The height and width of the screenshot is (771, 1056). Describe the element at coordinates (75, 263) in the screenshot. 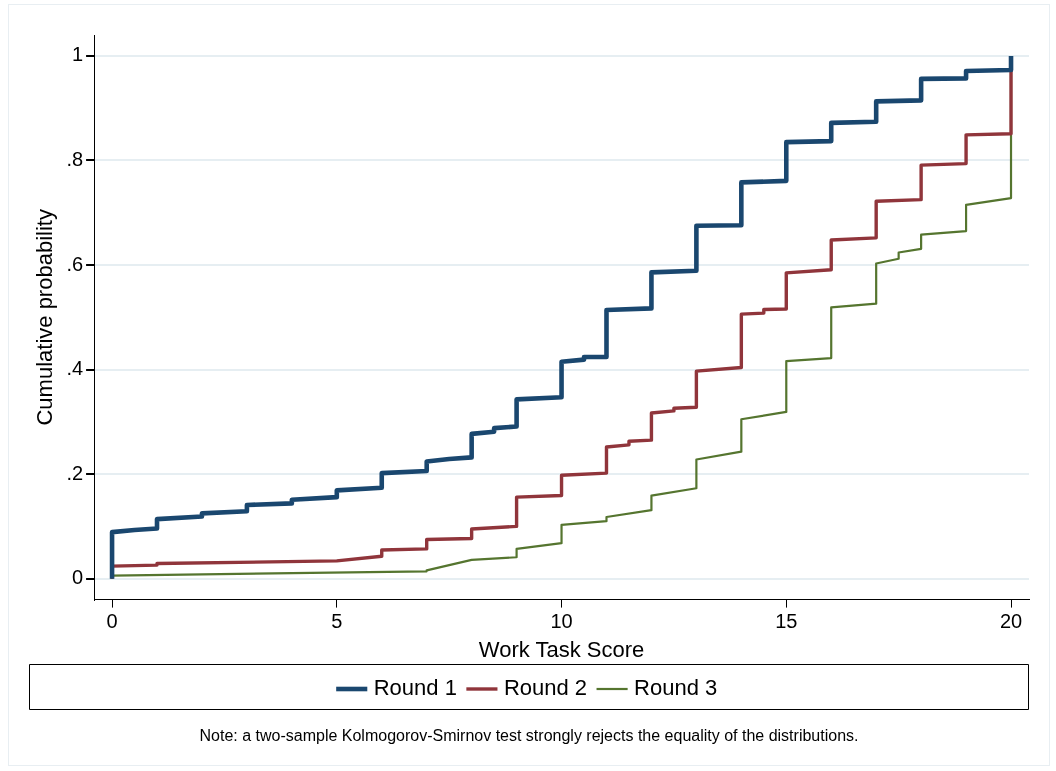

I see `y-tick-label: .6` at that location.